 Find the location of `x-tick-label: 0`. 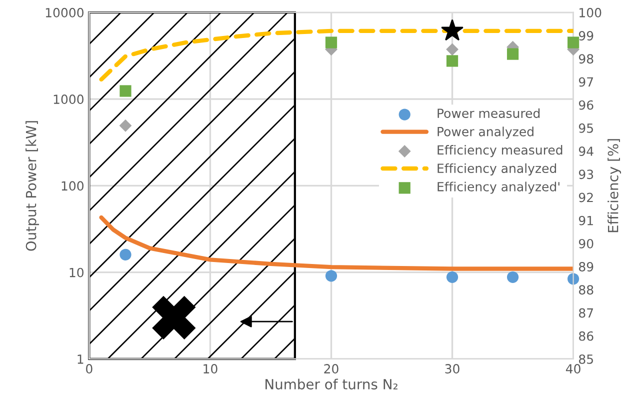

x-tick-label: 0 is located at coordinates (89, 369).